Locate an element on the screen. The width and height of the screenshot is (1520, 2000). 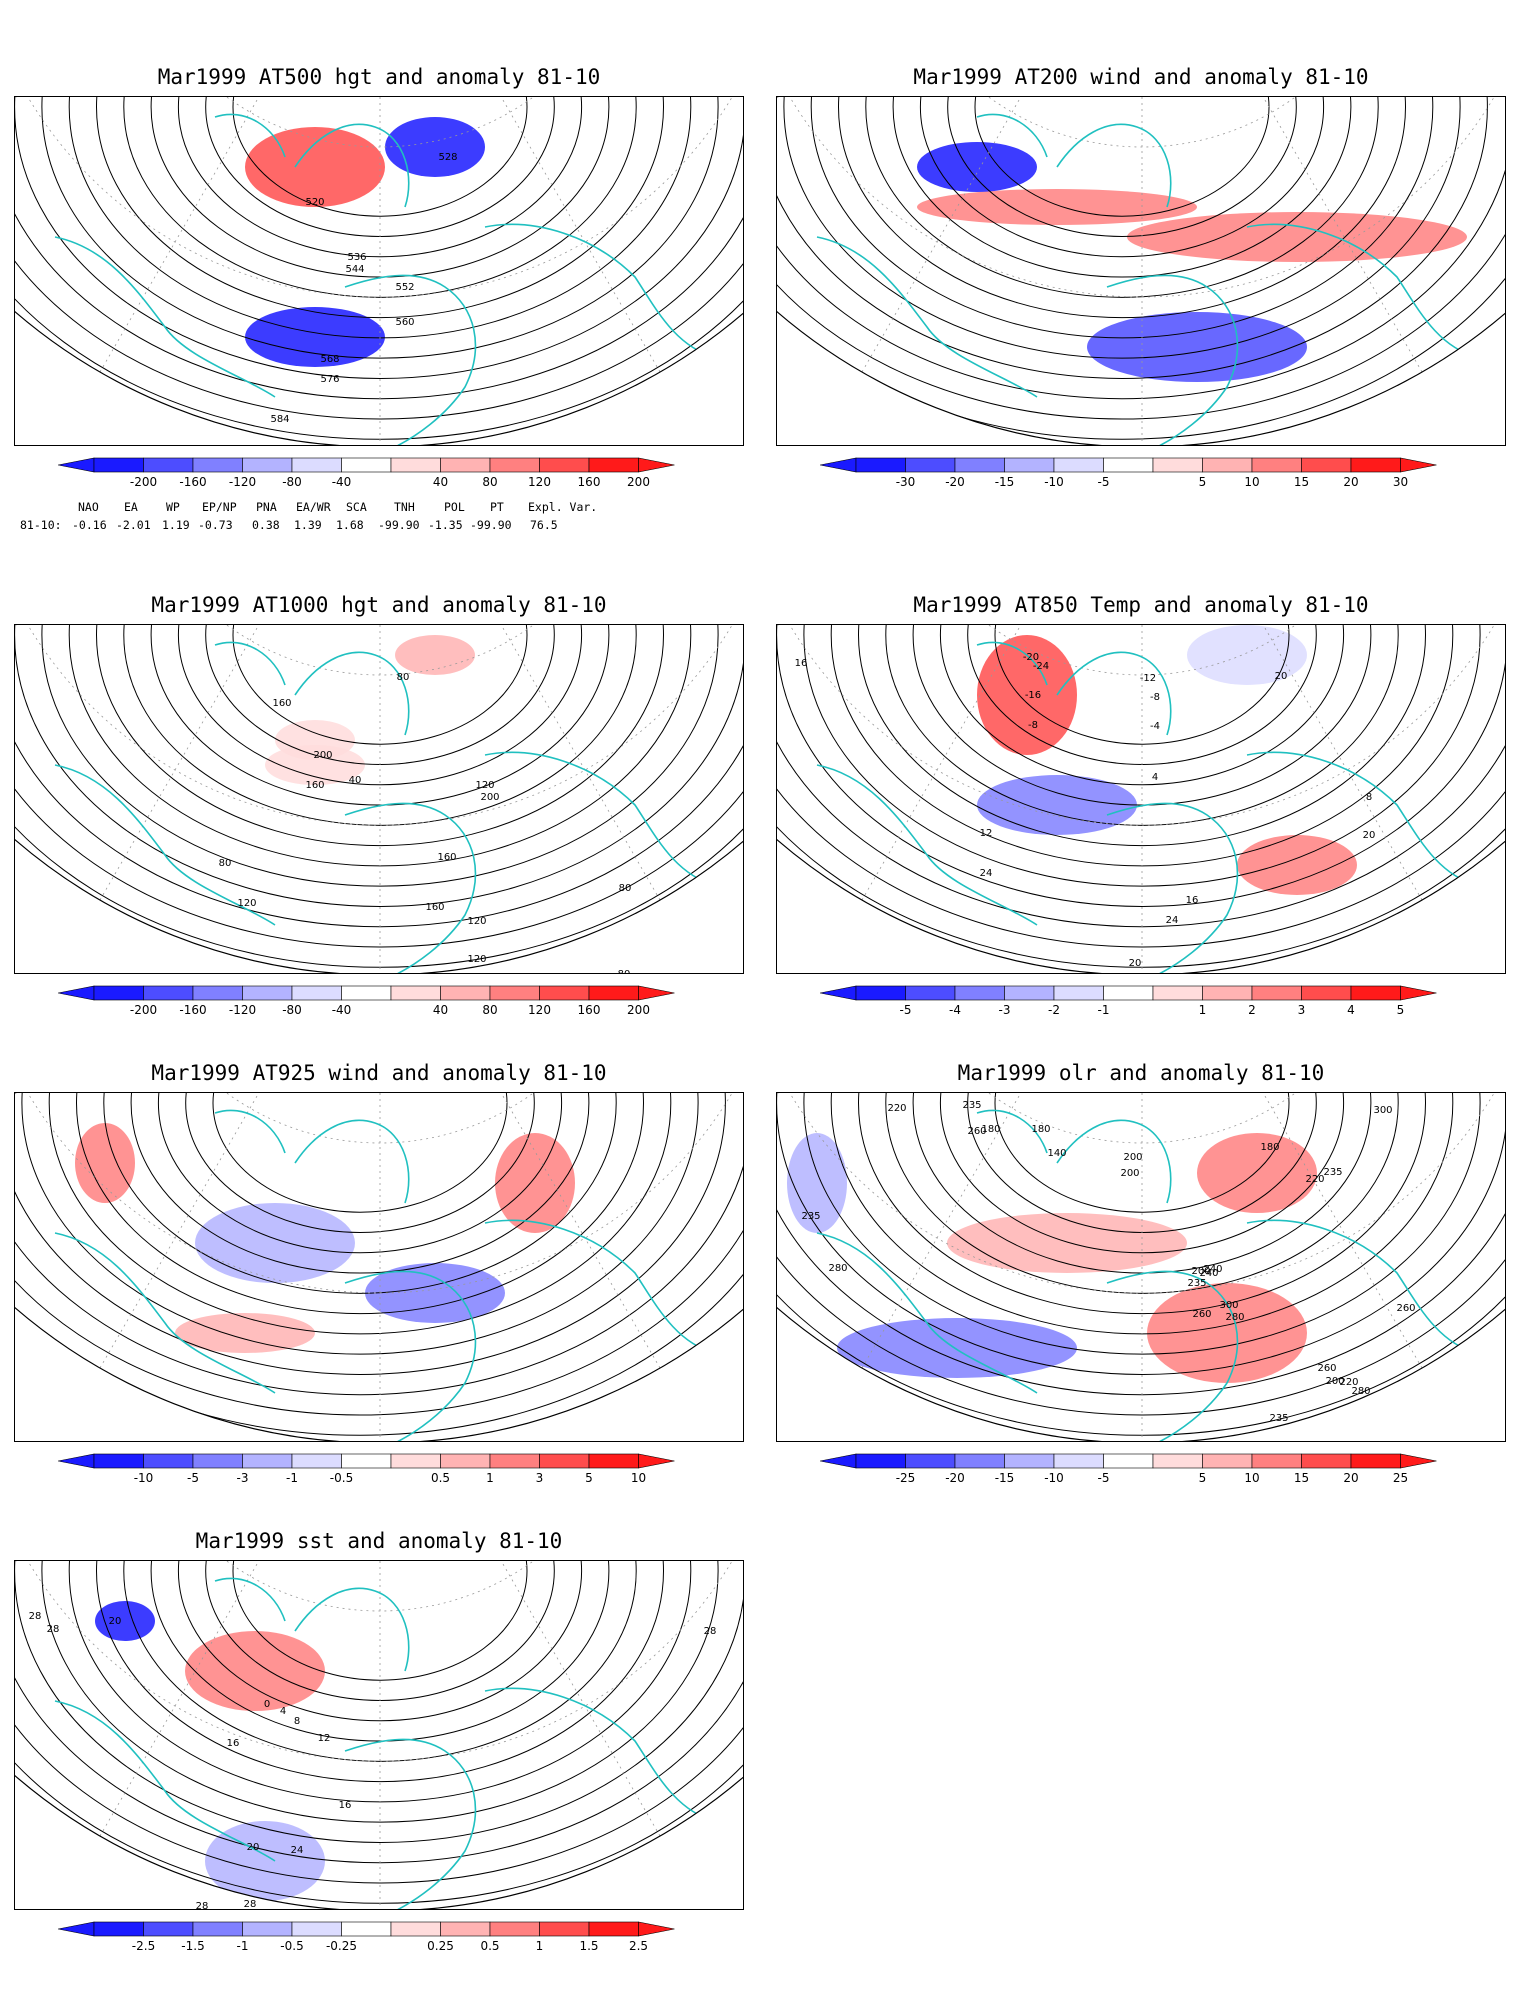
tele-value: -0.16 is located at coordinates (89, 525).